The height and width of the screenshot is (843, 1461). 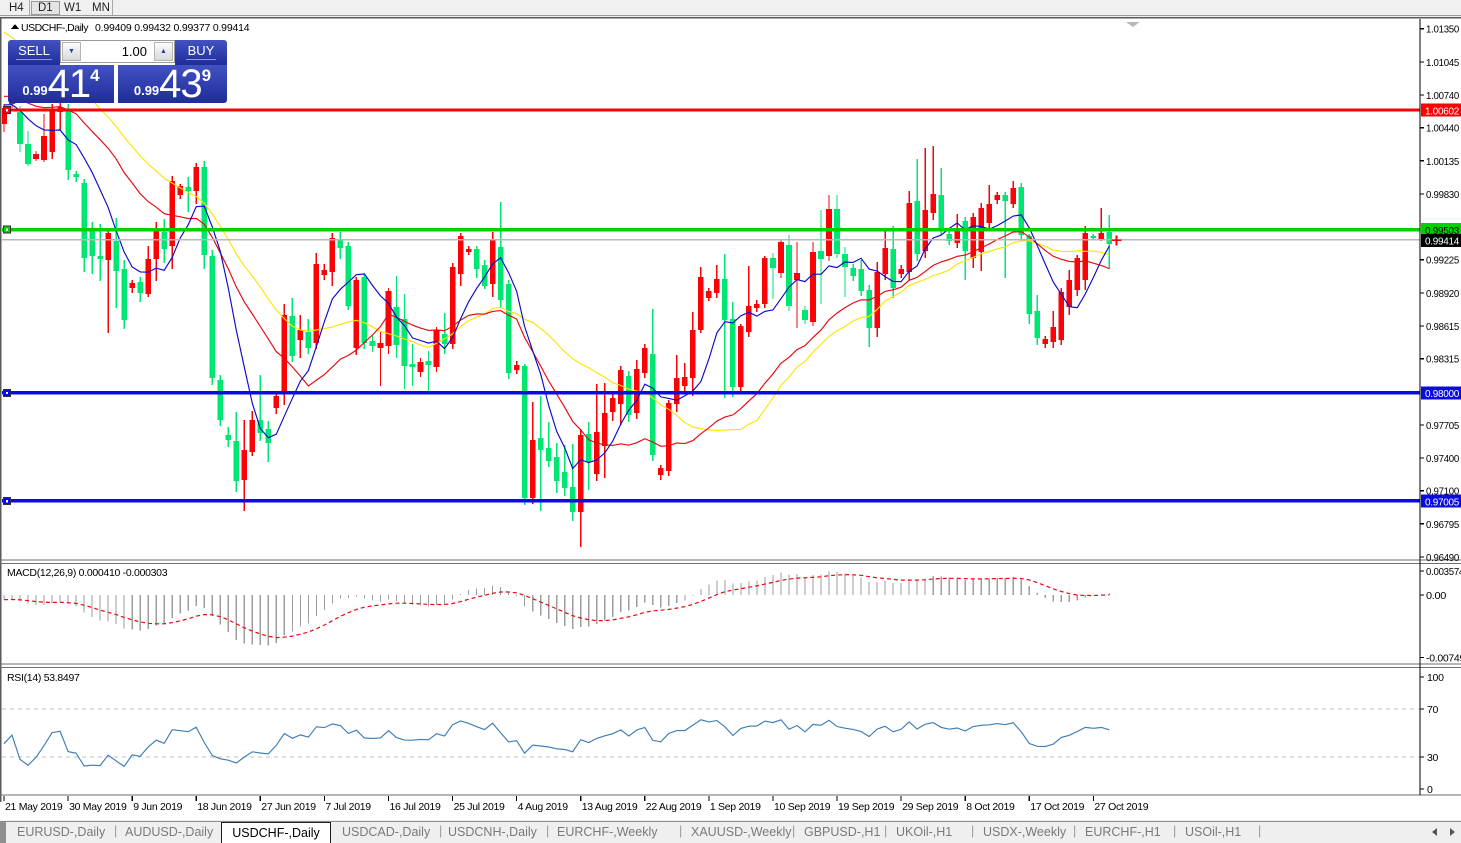 I want to click on svg-text: 29 Sep 2019, so click(x=930, y=807).